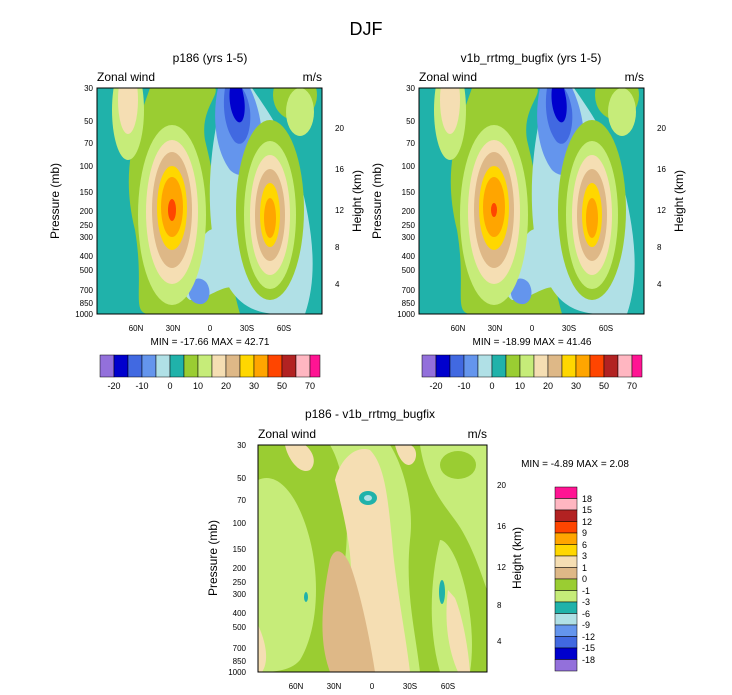 Image resolution: width=732 pixels, height=695 pixels. I want to click on units-label: m/s, so click(477, 434).